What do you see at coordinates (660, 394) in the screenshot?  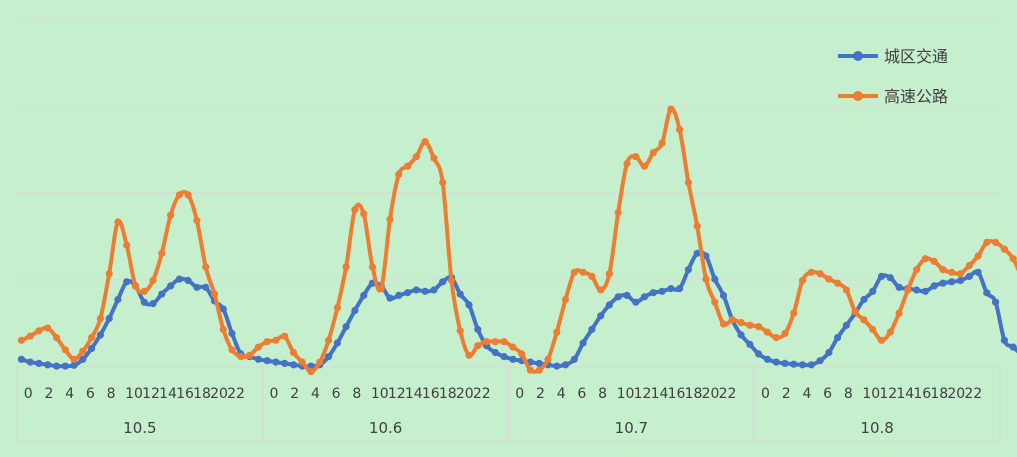 I see `x-tick-label: 14` at bounding box center [660, 394].